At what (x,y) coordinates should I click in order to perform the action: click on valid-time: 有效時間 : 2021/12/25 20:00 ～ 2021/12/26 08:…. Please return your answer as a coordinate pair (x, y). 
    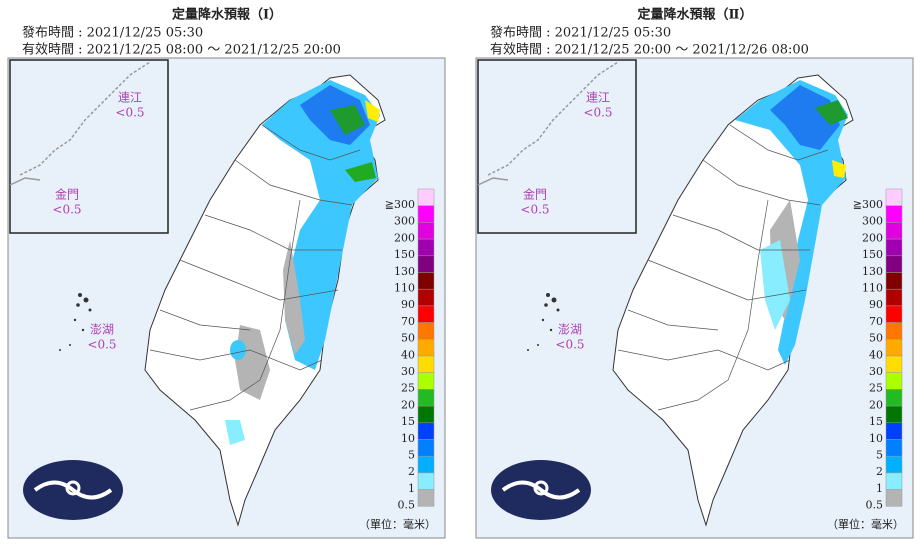
    Looking at the image, I should click on (649, 50).